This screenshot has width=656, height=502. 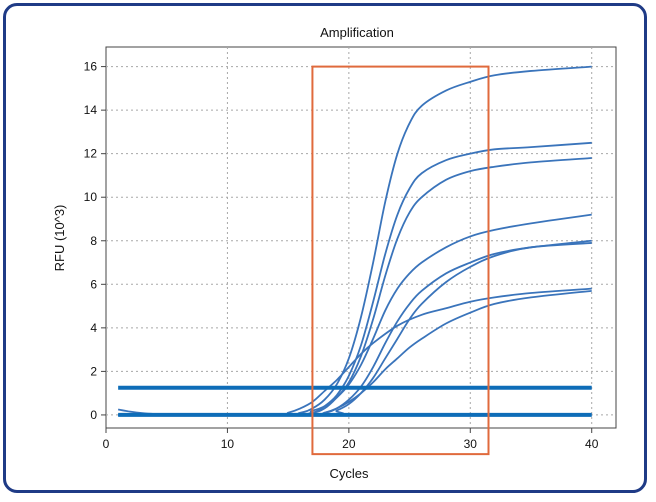 What do you see at coordinates (355, 401) in the screenshot?
I see `threshold-lines` at bounding box center [355, 401].